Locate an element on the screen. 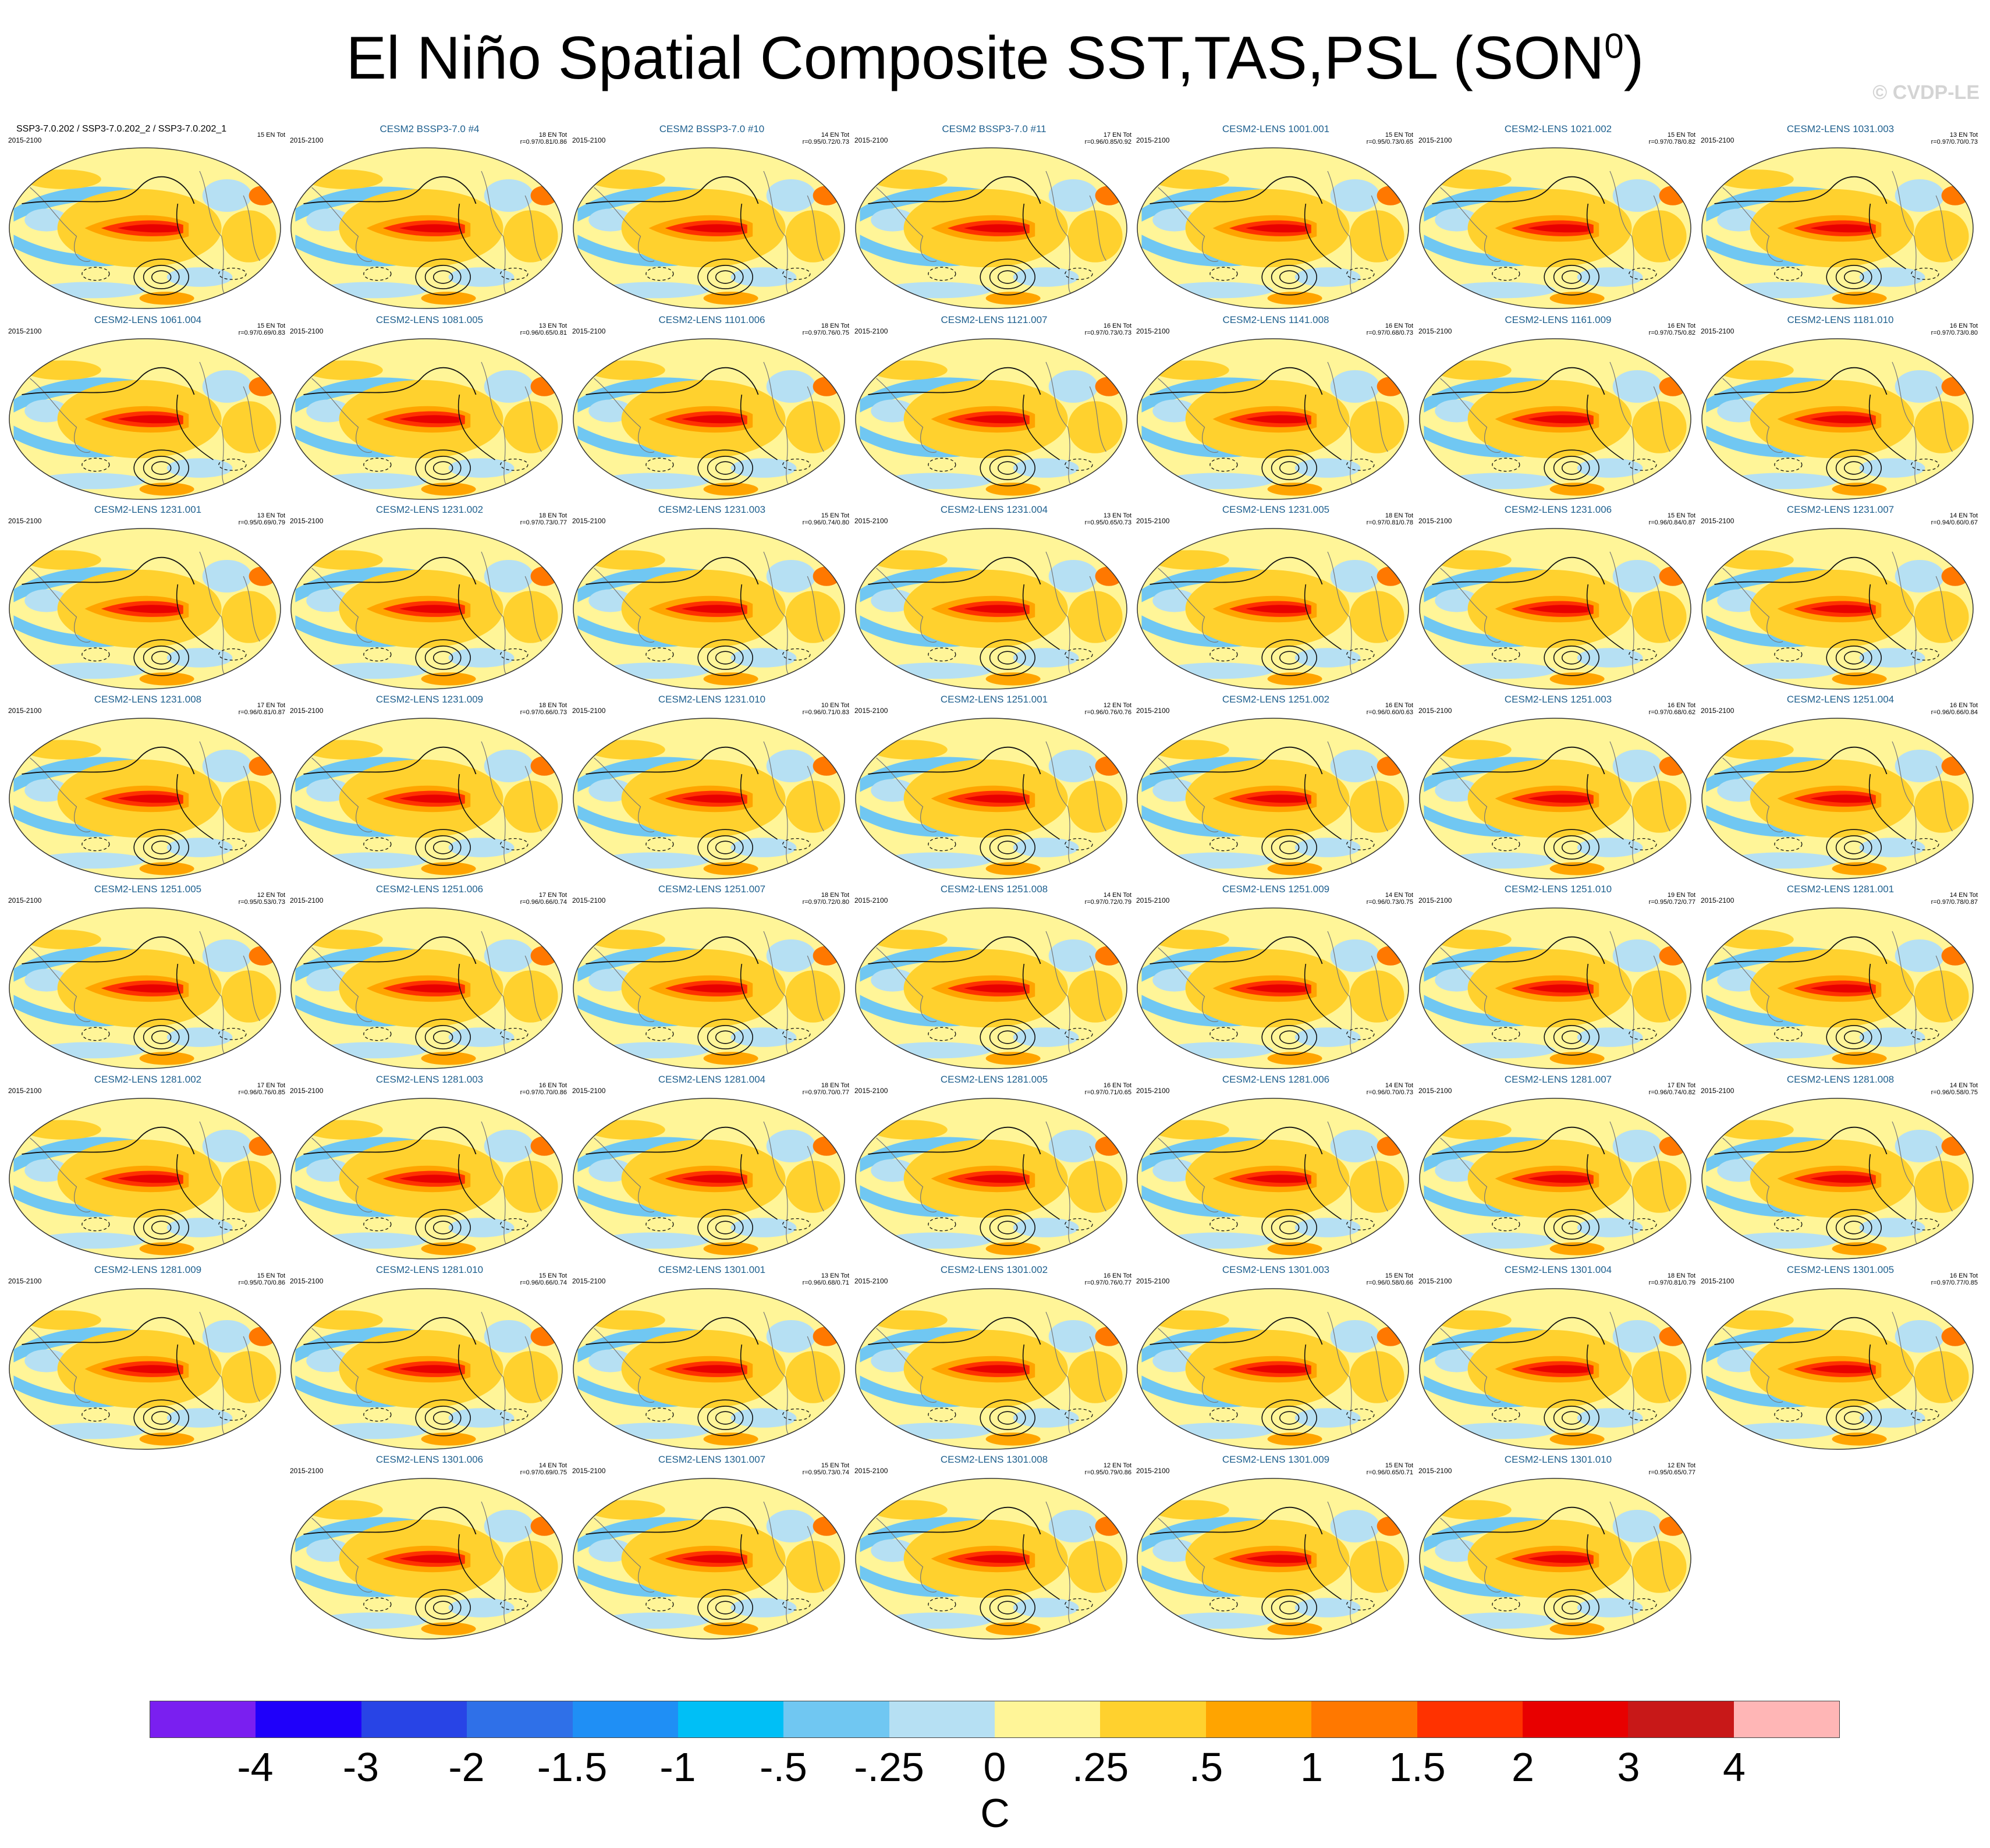 The height and width of the screenshot is (1848, 1990). panel-pattern-correlation: r=0.97/0.68/0.62 is located at coordinates (1671, 712).